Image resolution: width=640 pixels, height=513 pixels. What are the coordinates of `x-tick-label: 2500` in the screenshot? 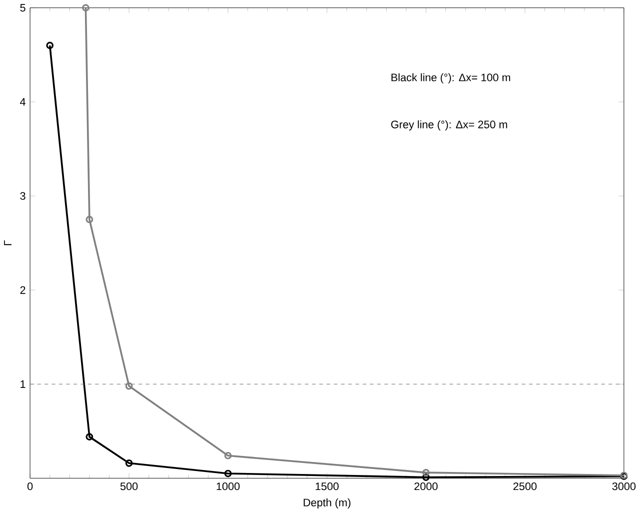 It's located at (525, 486).